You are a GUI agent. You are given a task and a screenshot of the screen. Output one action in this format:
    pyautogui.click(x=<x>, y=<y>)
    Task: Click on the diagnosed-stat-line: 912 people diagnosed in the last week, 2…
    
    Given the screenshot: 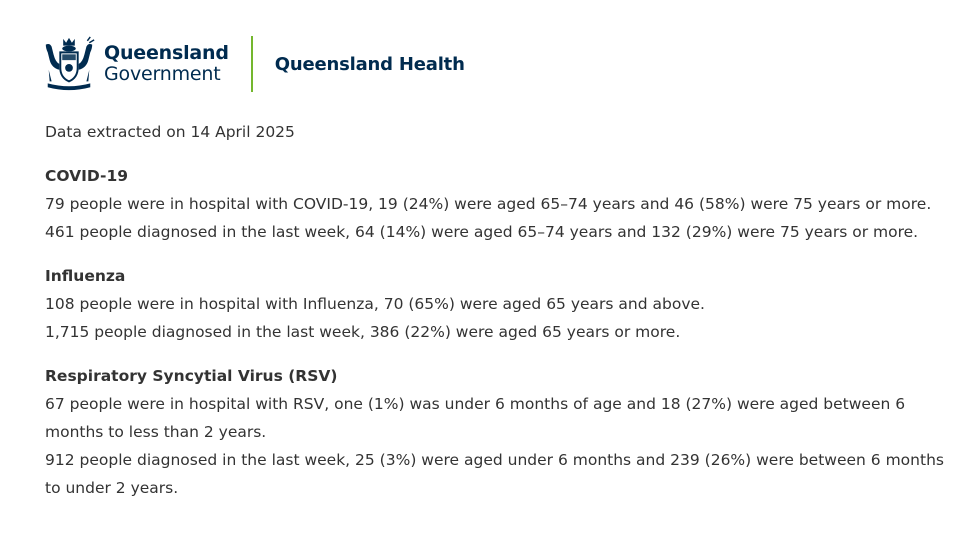 What is the action you would take?
    pyautogui.click(x=494, y=474)
    